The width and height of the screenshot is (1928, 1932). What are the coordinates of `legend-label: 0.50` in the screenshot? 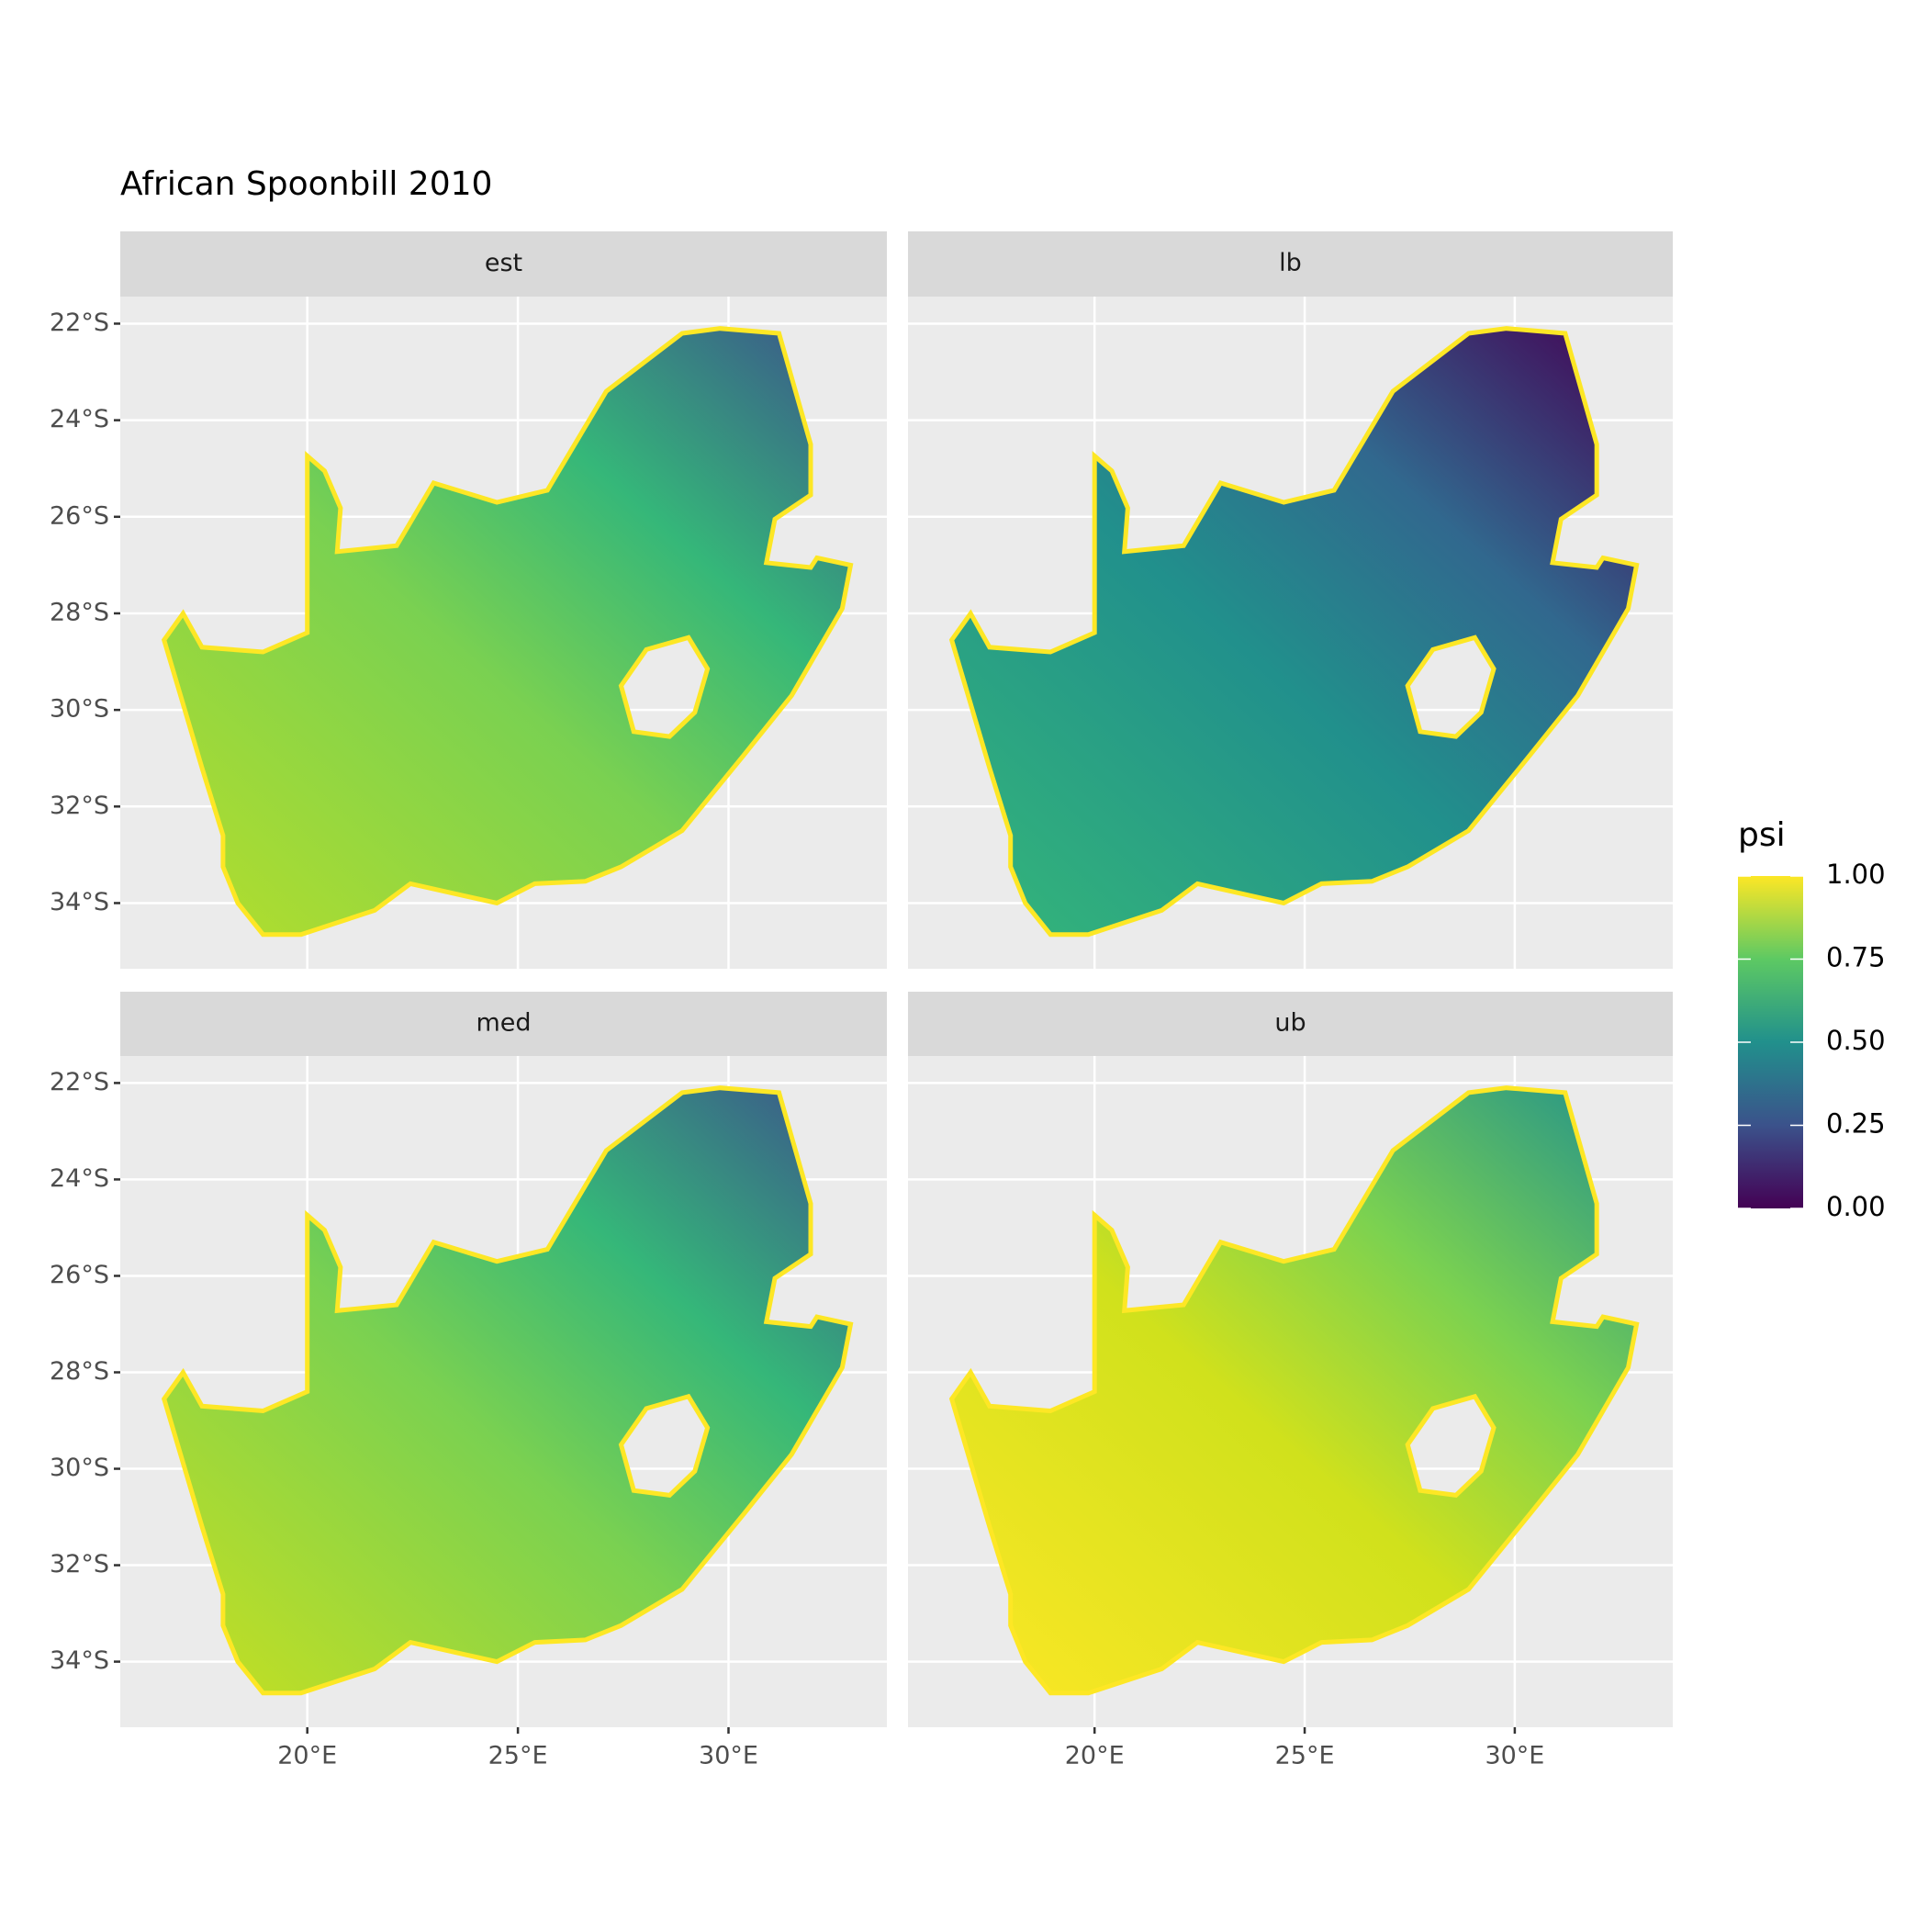 It's located at (1856, 1040).